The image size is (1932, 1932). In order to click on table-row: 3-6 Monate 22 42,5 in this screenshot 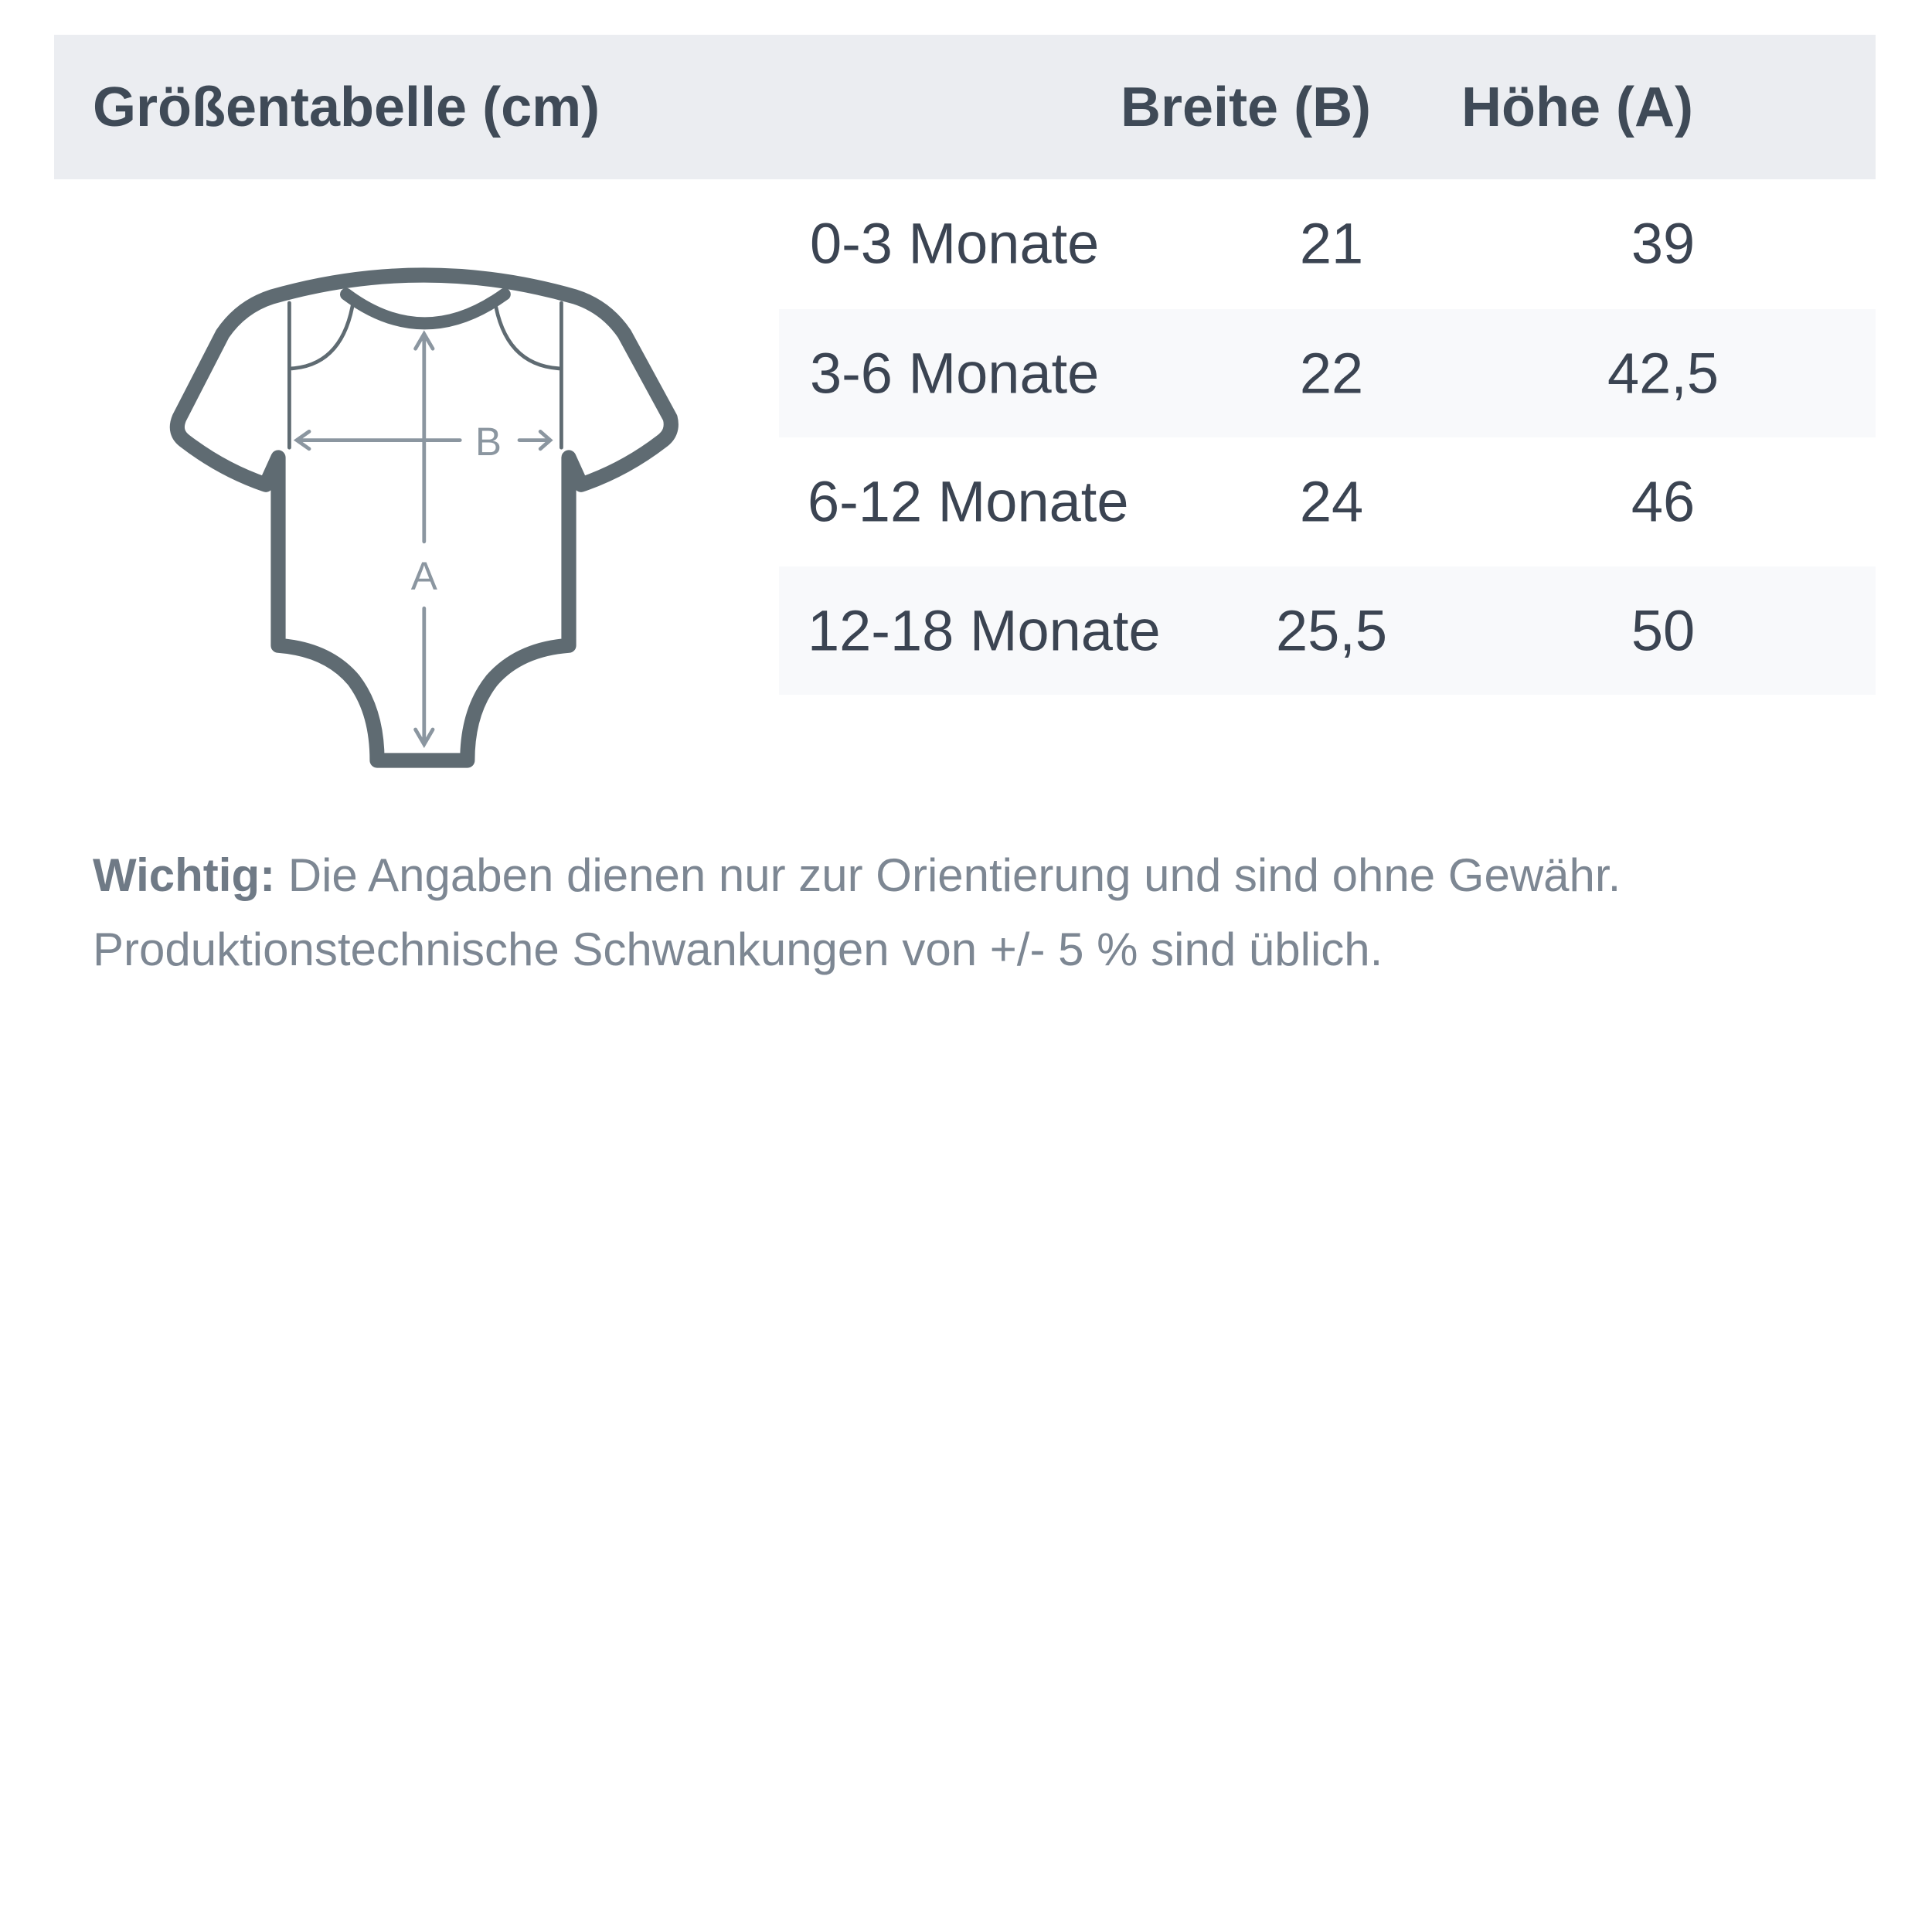, I will do `click(1327, 373)`.